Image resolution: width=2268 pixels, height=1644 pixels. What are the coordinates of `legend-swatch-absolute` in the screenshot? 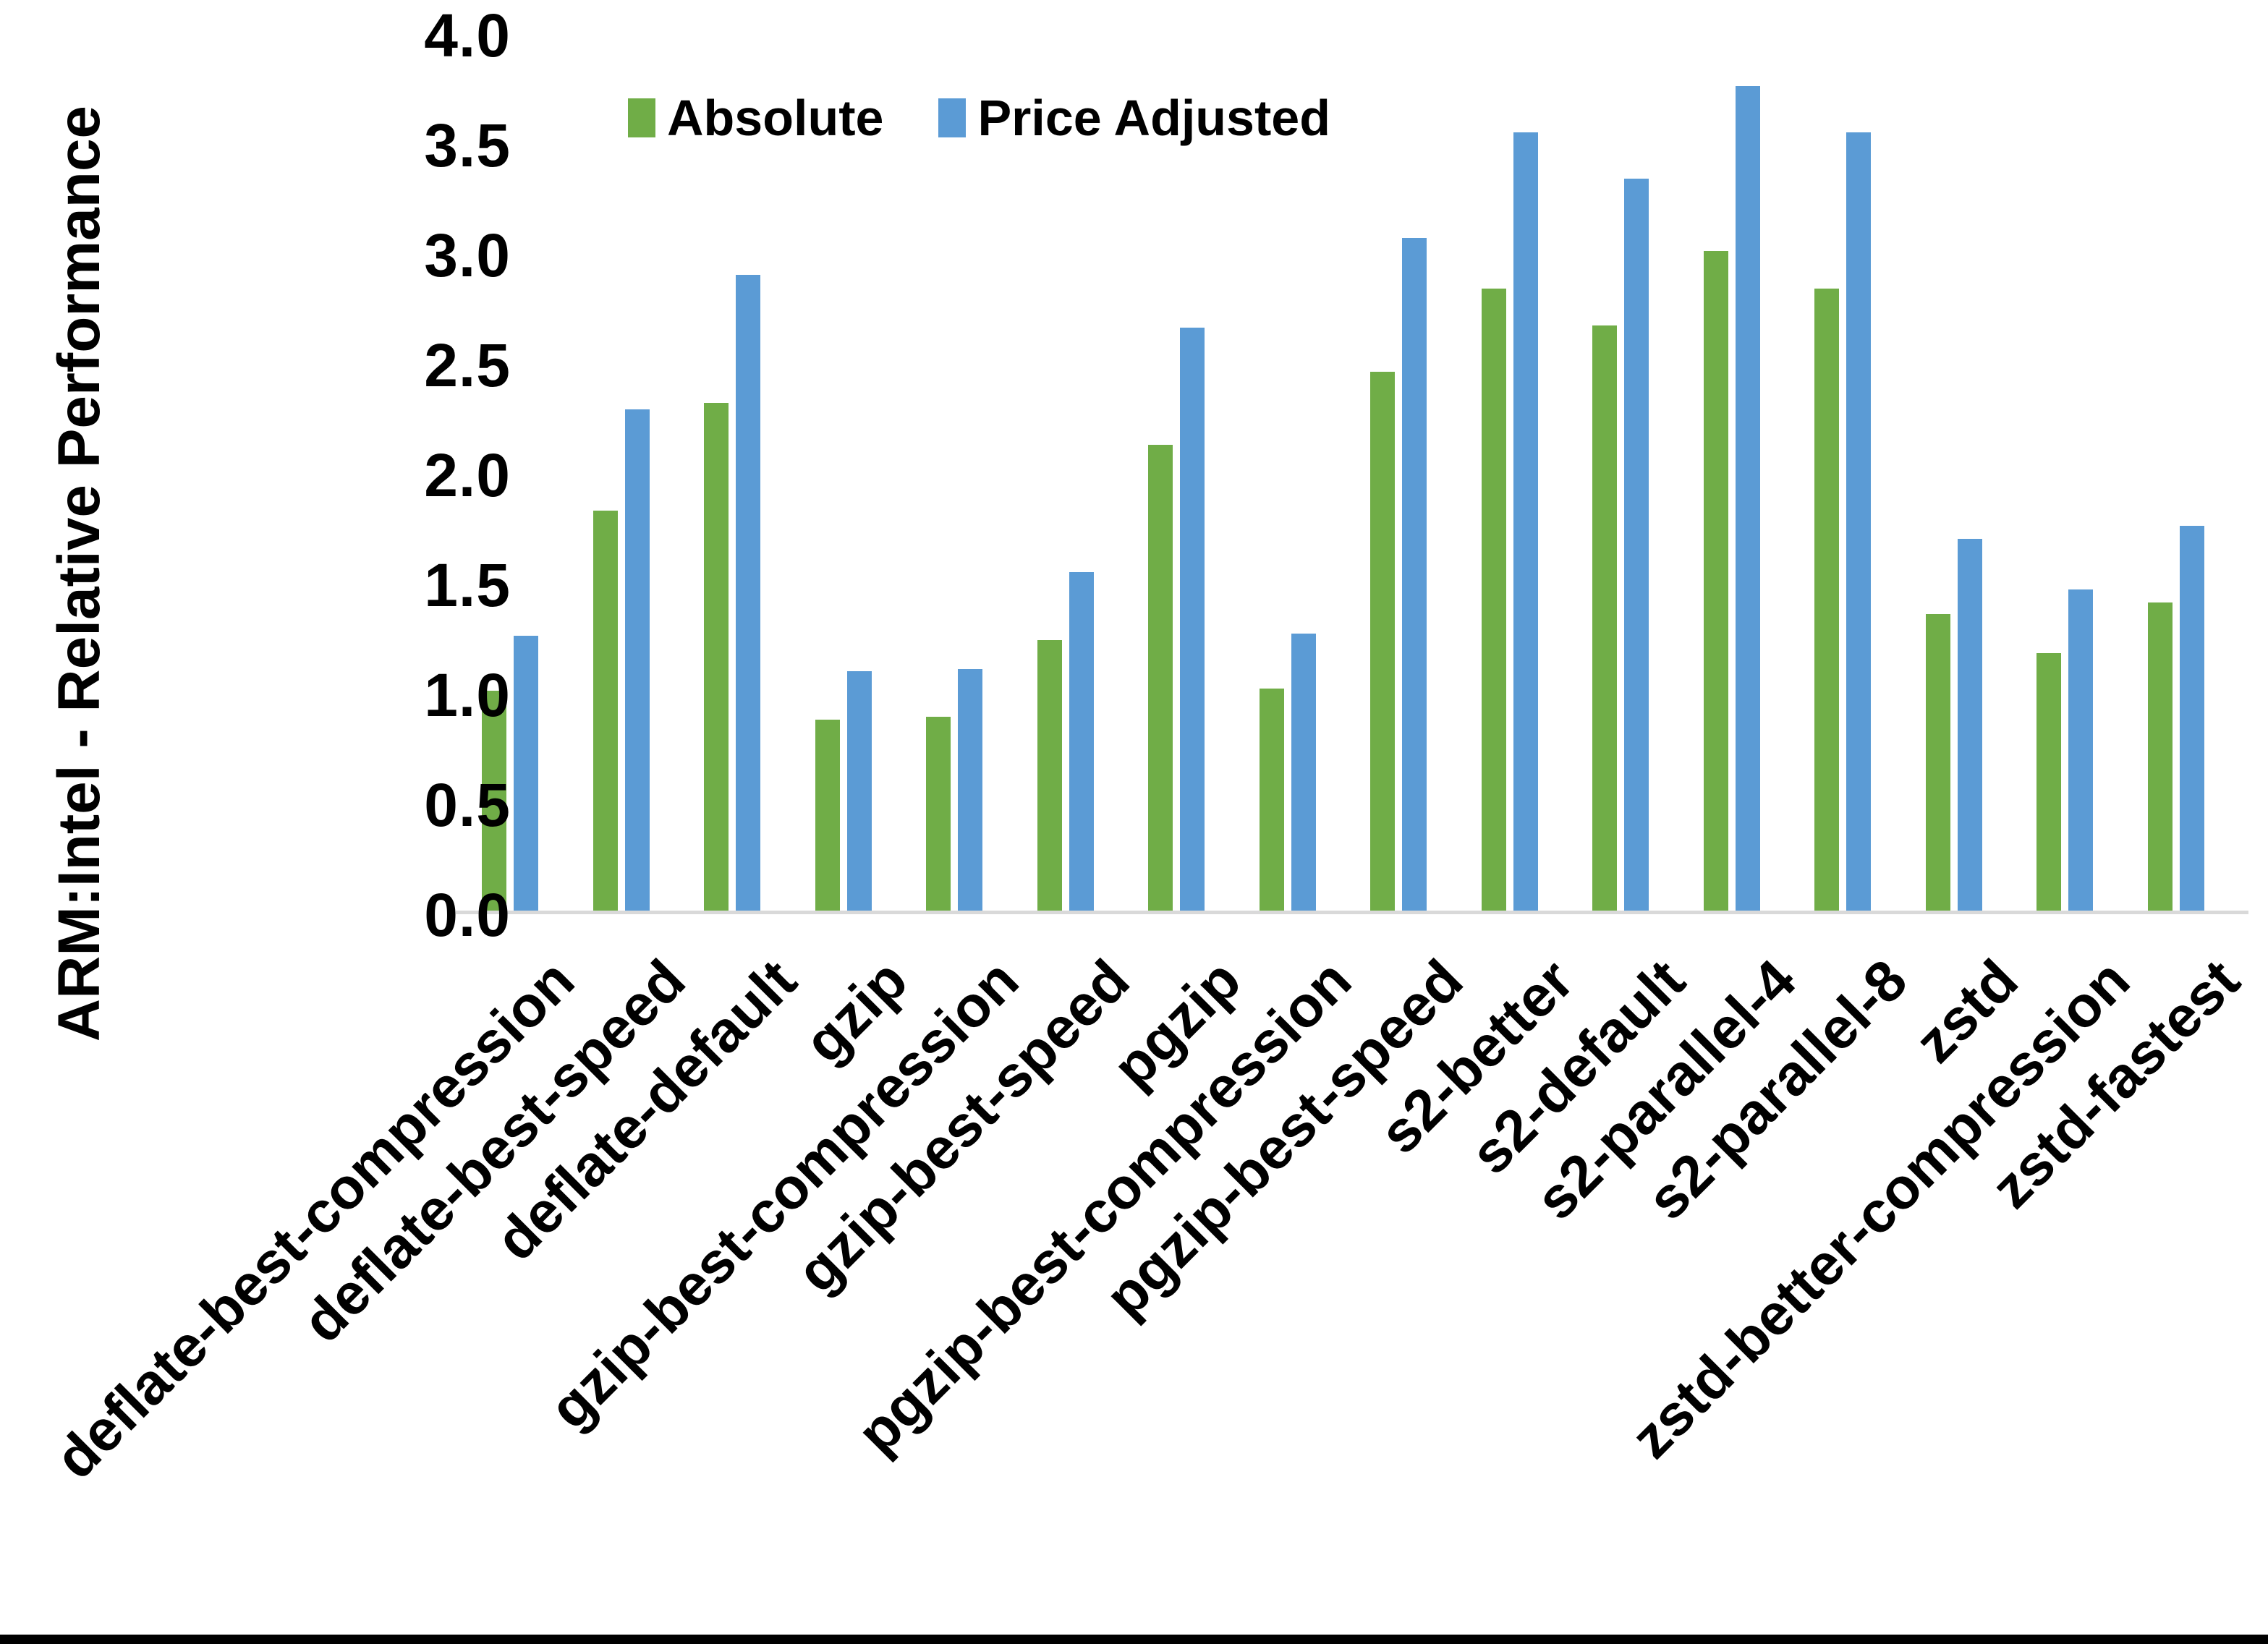 It's located at (641, 117).